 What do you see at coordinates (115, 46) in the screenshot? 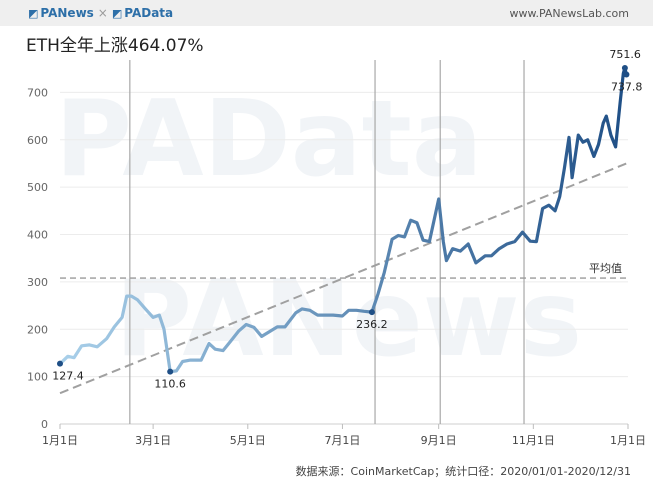
I see `chart-title: ETH全年上涨464.07%` at bounding box center [115, 46].